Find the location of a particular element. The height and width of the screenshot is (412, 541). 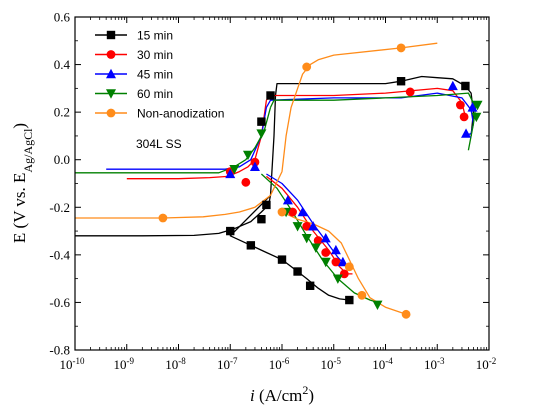

legend-label-1: 30 min is located at coordinates (155, 55).